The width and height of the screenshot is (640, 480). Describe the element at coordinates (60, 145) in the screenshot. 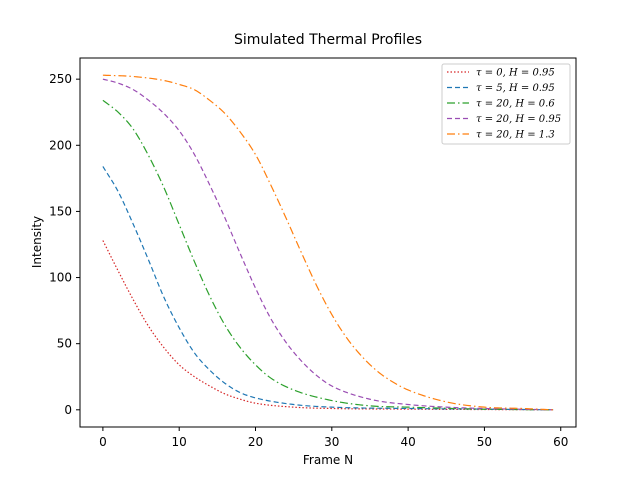

I see `y-tick-label: 200` at that location.